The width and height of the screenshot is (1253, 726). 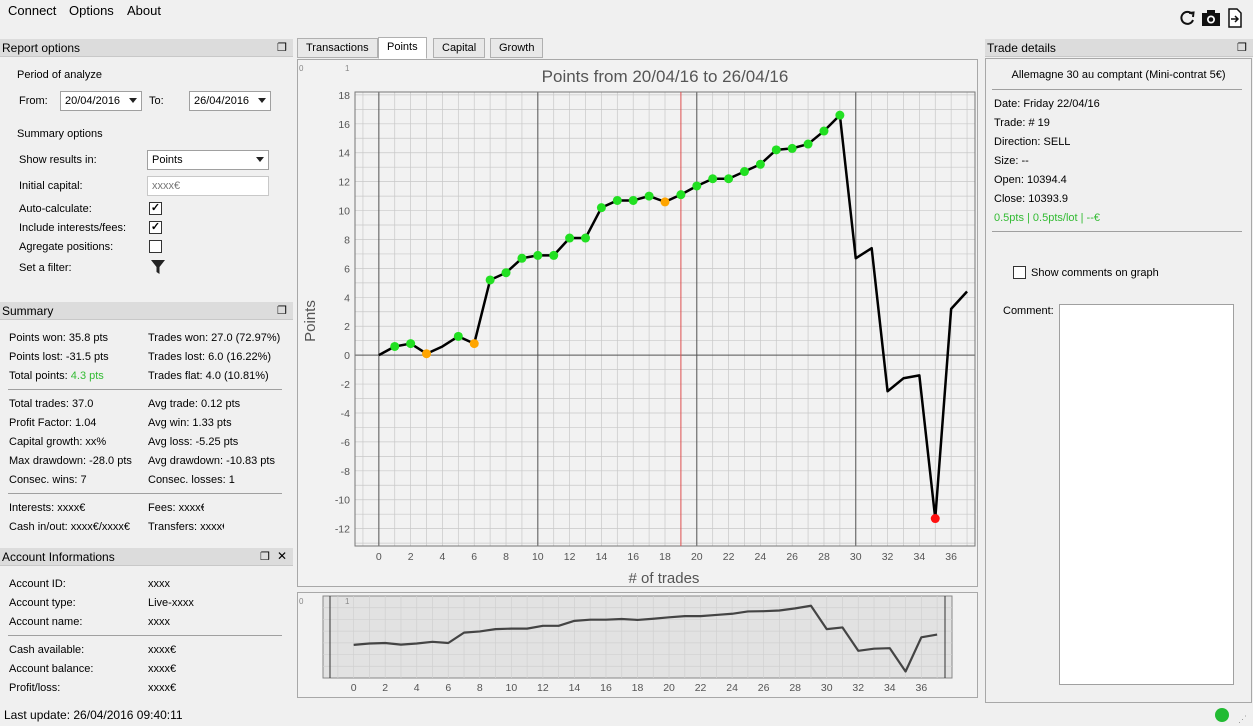 What do you see at coordinates (93, 715) in the screenshot?
I see `last-update: Last update: 26/04/2016 09:40:11` at bounding box center [93, 715].